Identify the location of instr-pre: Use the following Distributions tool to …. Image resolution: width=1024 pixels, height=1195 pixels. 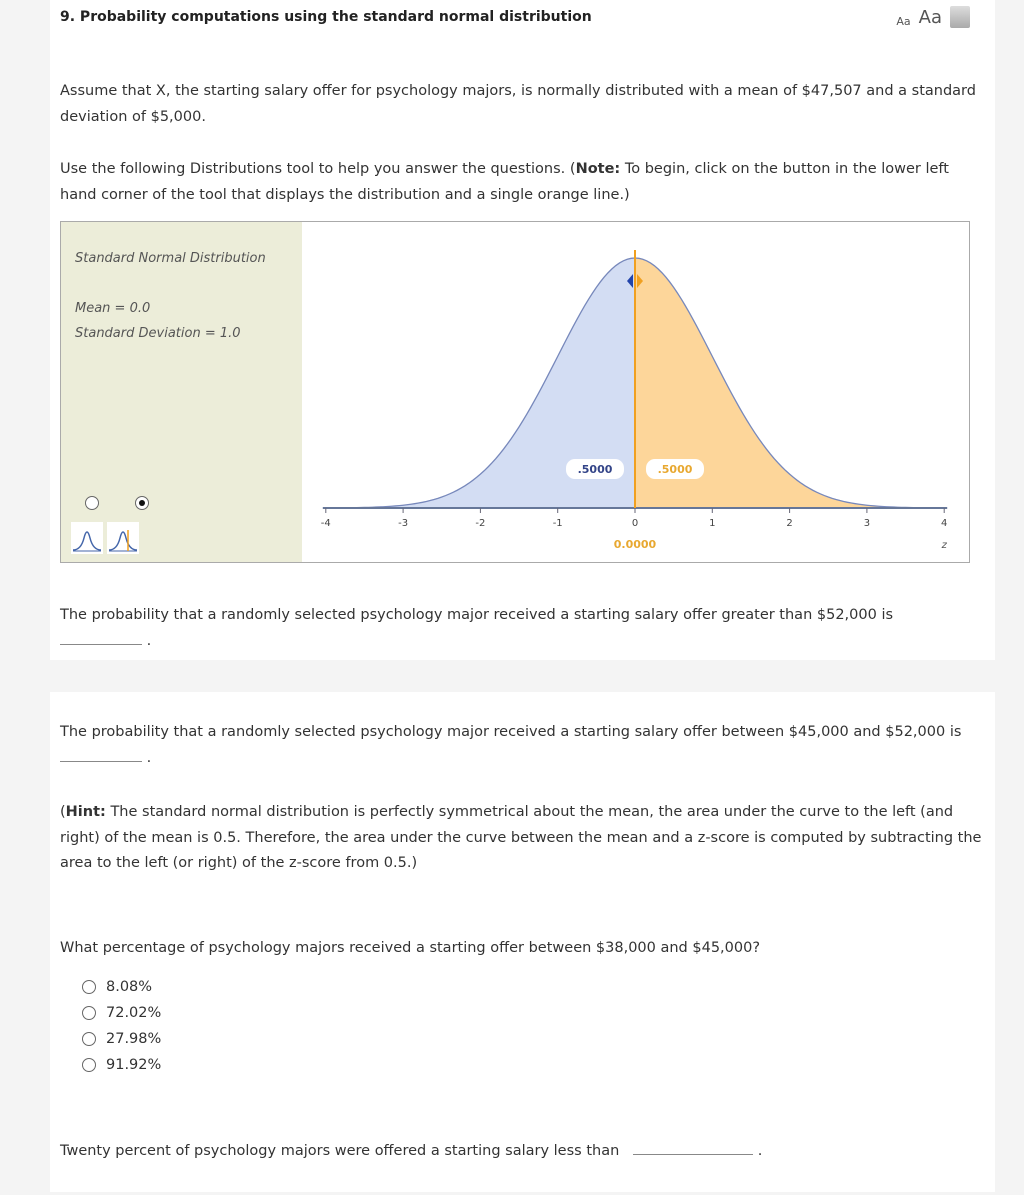
(318, 169).